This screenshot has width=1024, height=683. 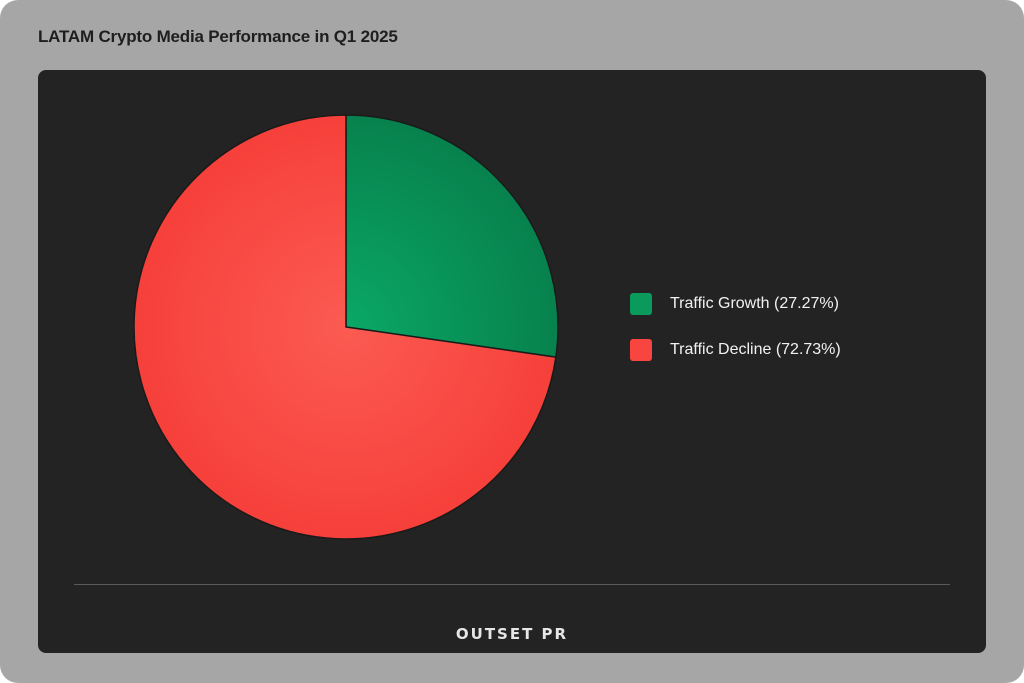 What do you see at coordinates (755, 349) in the screenshot?
I see `legend-label-decline: Traffic Decline (72.73%)` at bounding box center [755, 349].